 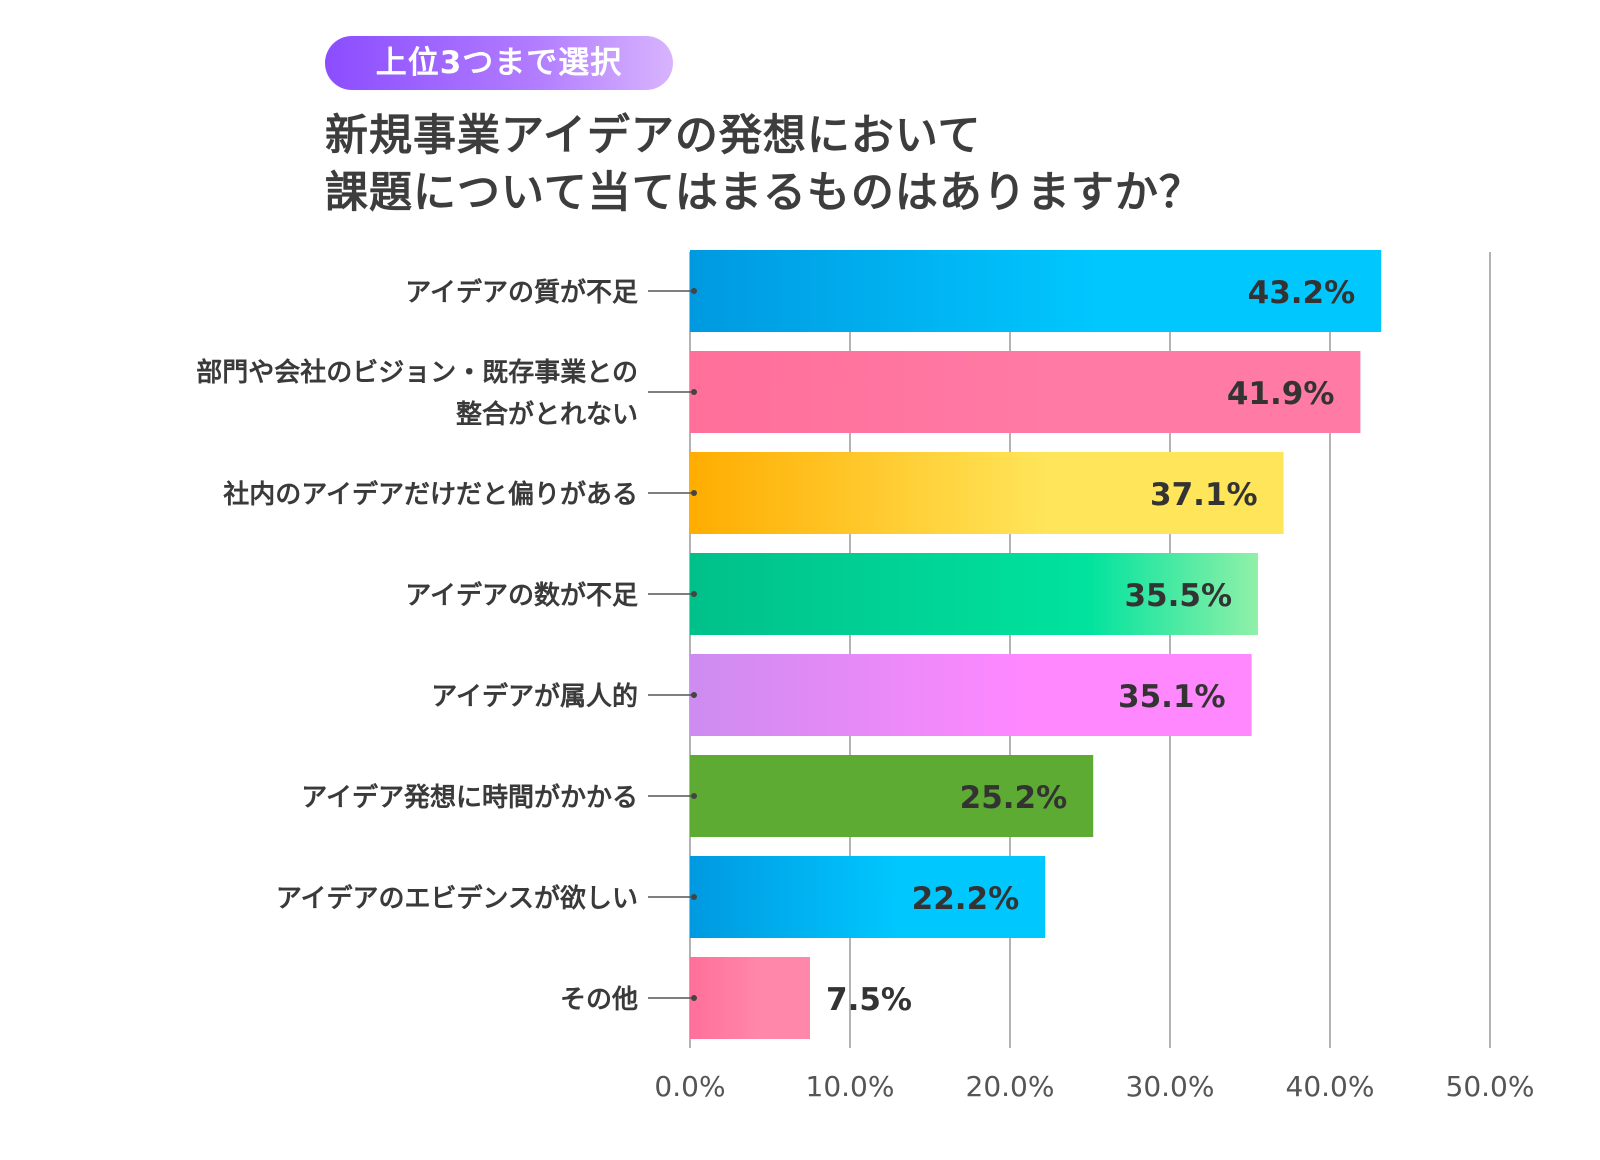 What do you see at coordinates (547, 414) in the screenshot?
I see `category-label: 整合がとれない` at bounding box center [547, 414].